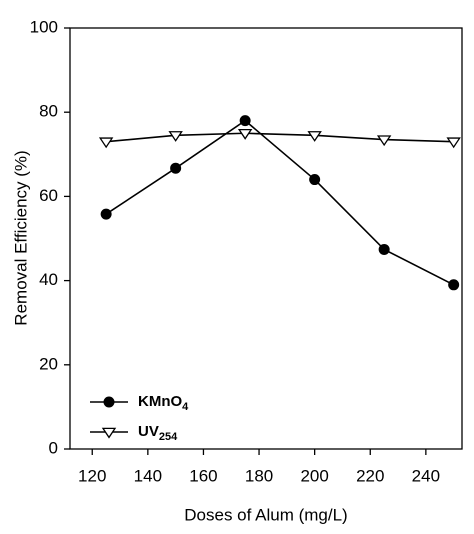 The image size is (474, 534). Describe the element at coordinates (139, 418) in the screenshot. I see `legend: KMnO4 UV254` at that location.